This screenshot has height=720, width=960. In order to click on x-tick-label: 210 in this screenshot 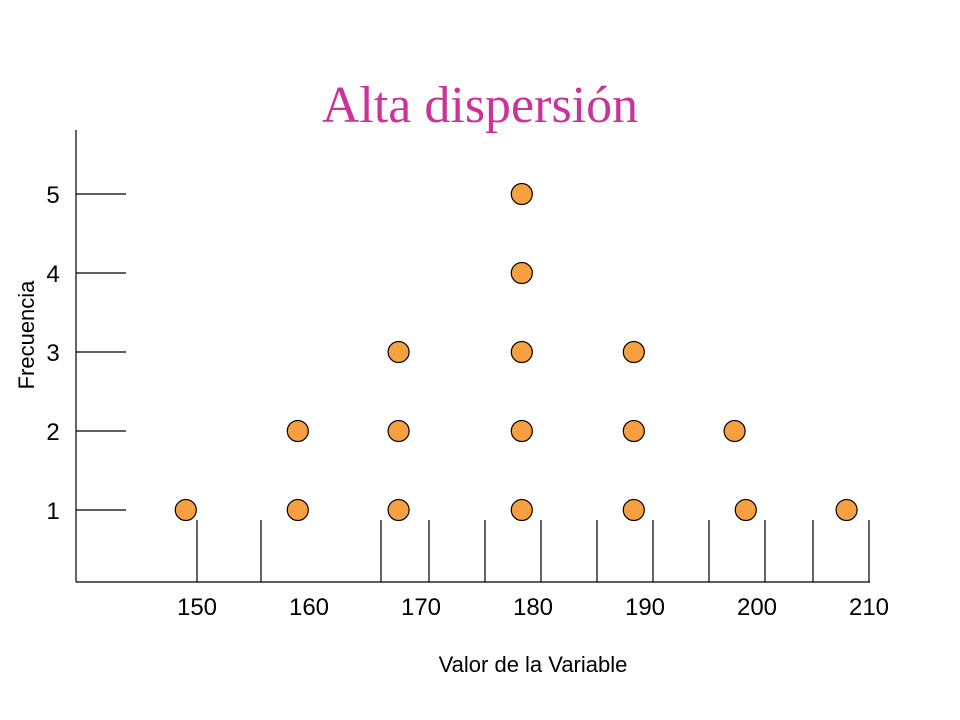, I will do `click(869, 607)`.